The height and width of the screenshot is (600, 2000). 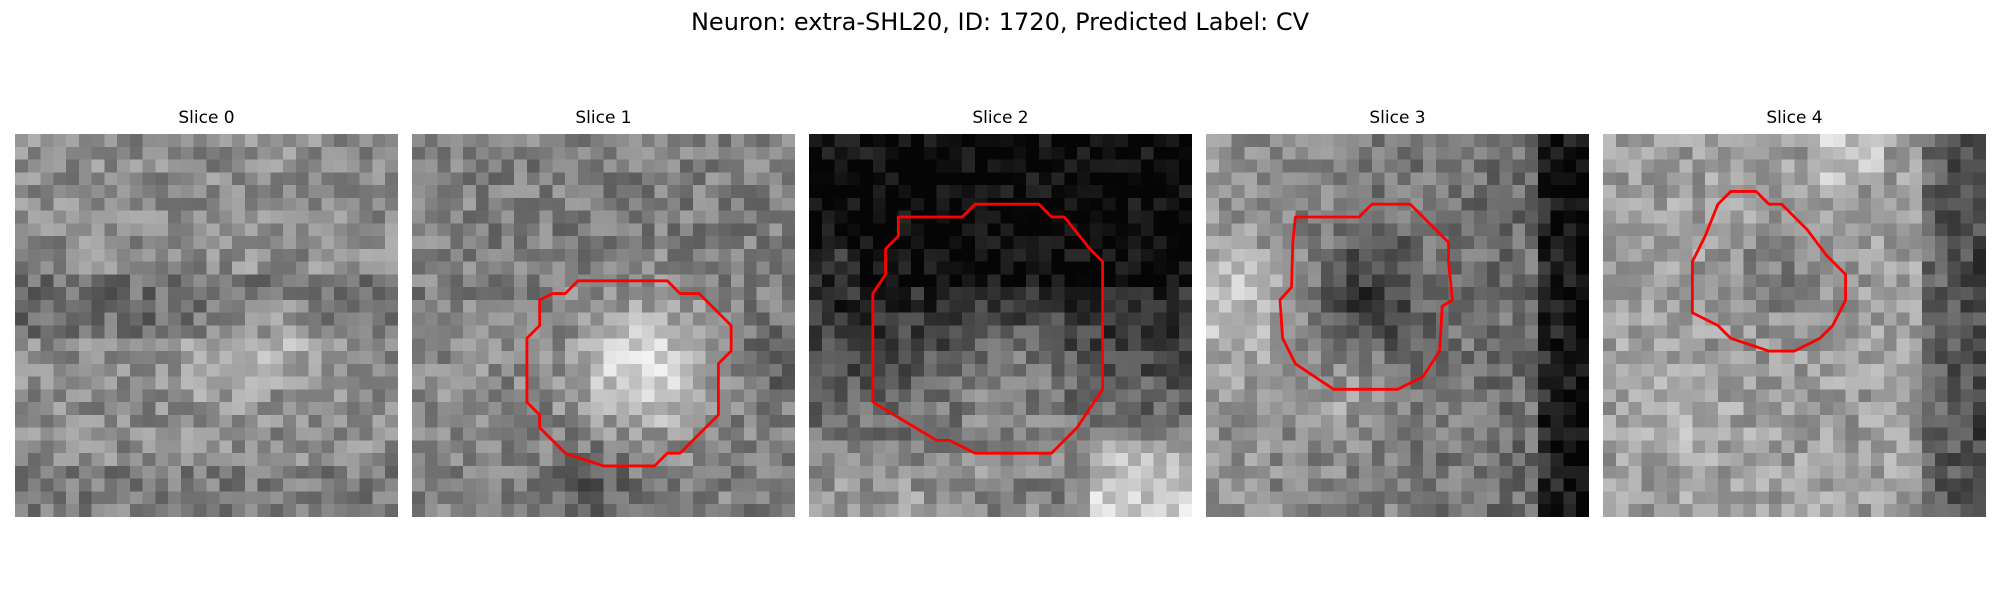 I want to click on slice-panel-0: Slice 0, so click(x=206, y=312).